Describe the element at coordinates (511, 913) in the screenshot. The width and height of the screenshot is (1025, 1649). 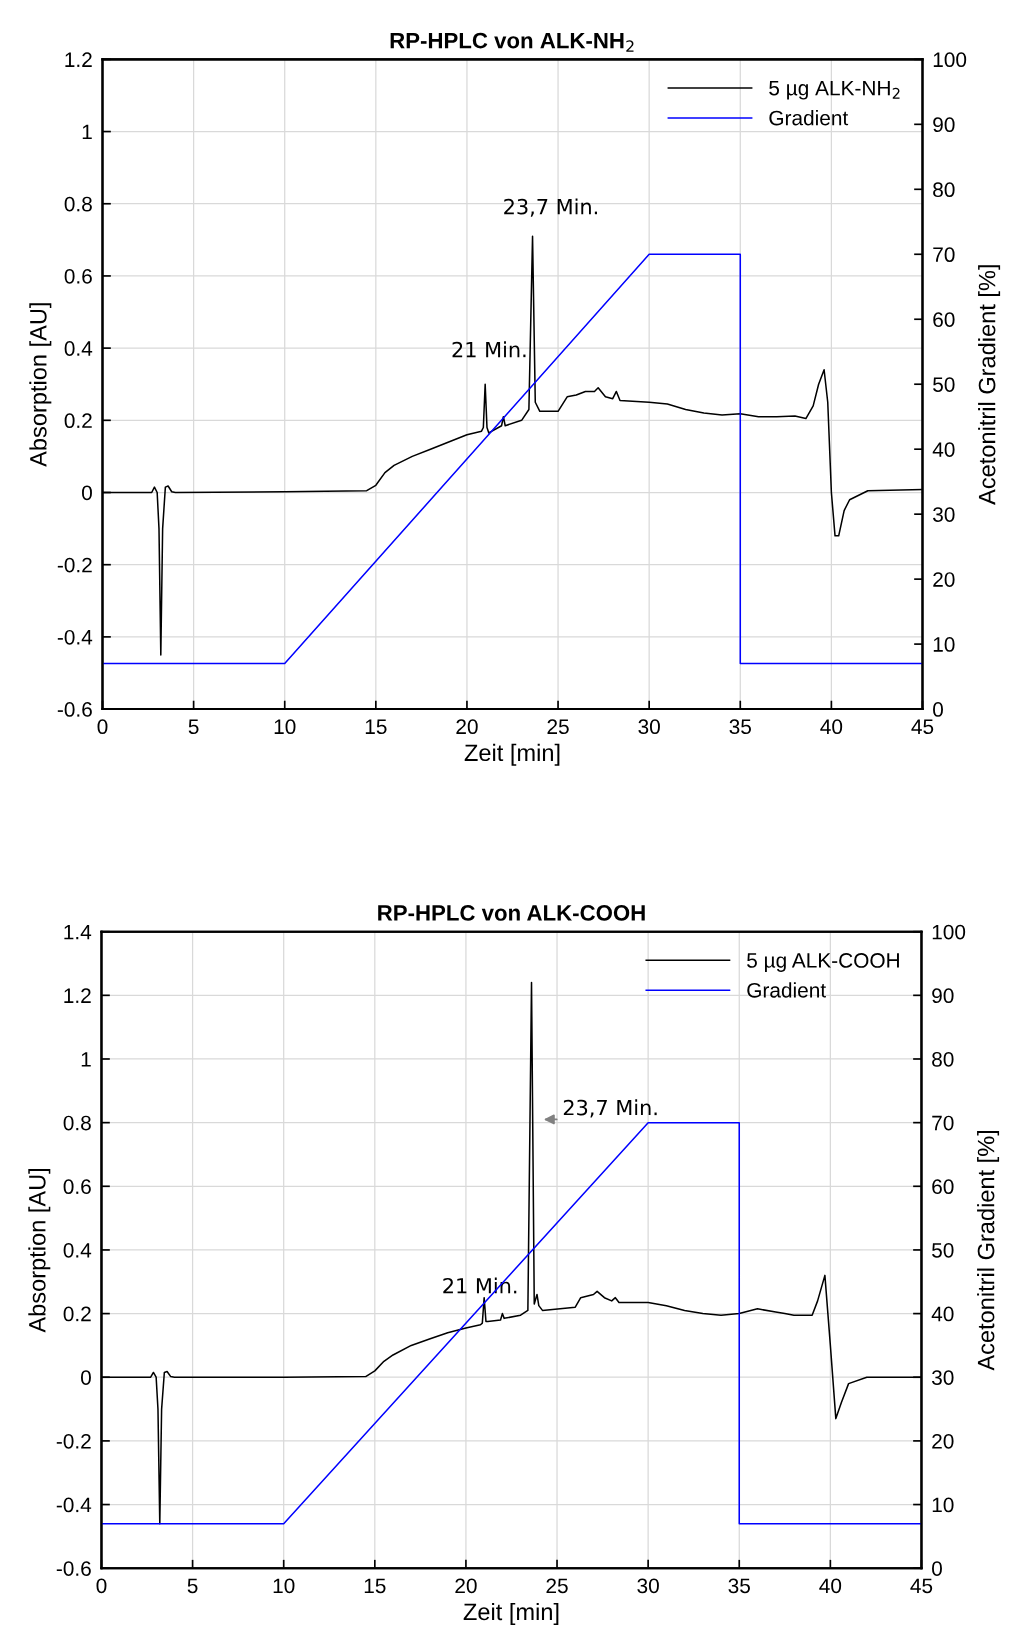
I see `chart-title: RP-HPLC von ALK-COOH` at that location.